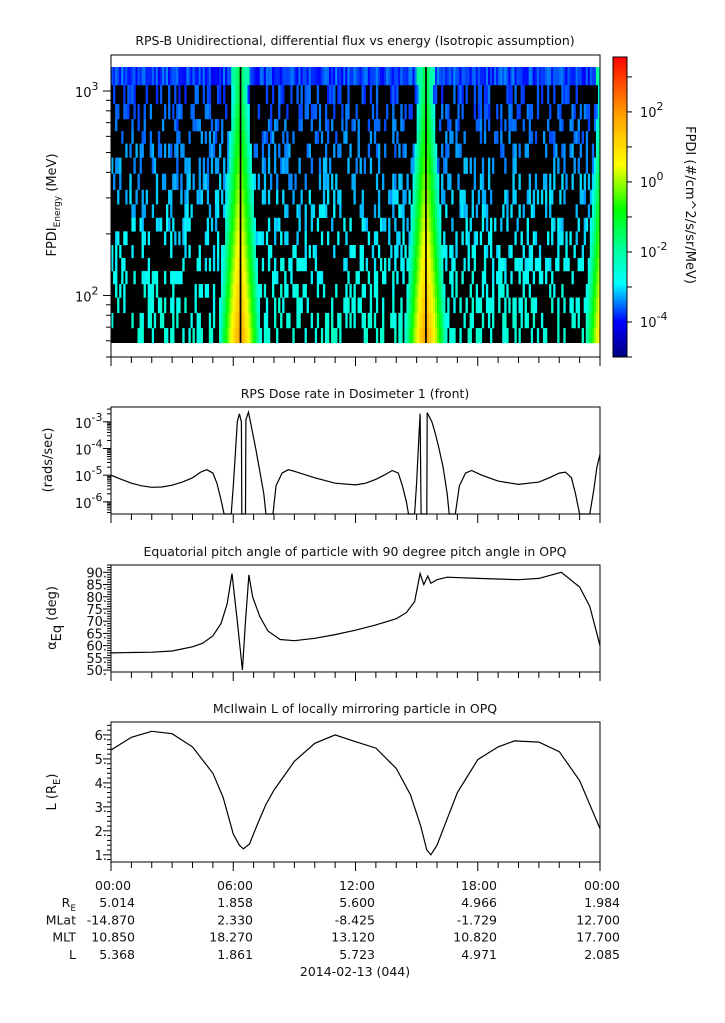 Image resolution: width=725 pixels, height=1023 pixels. Describe the element at coordinates (83, 297) in the screenshot. I see `tick-base: 10` at that location.